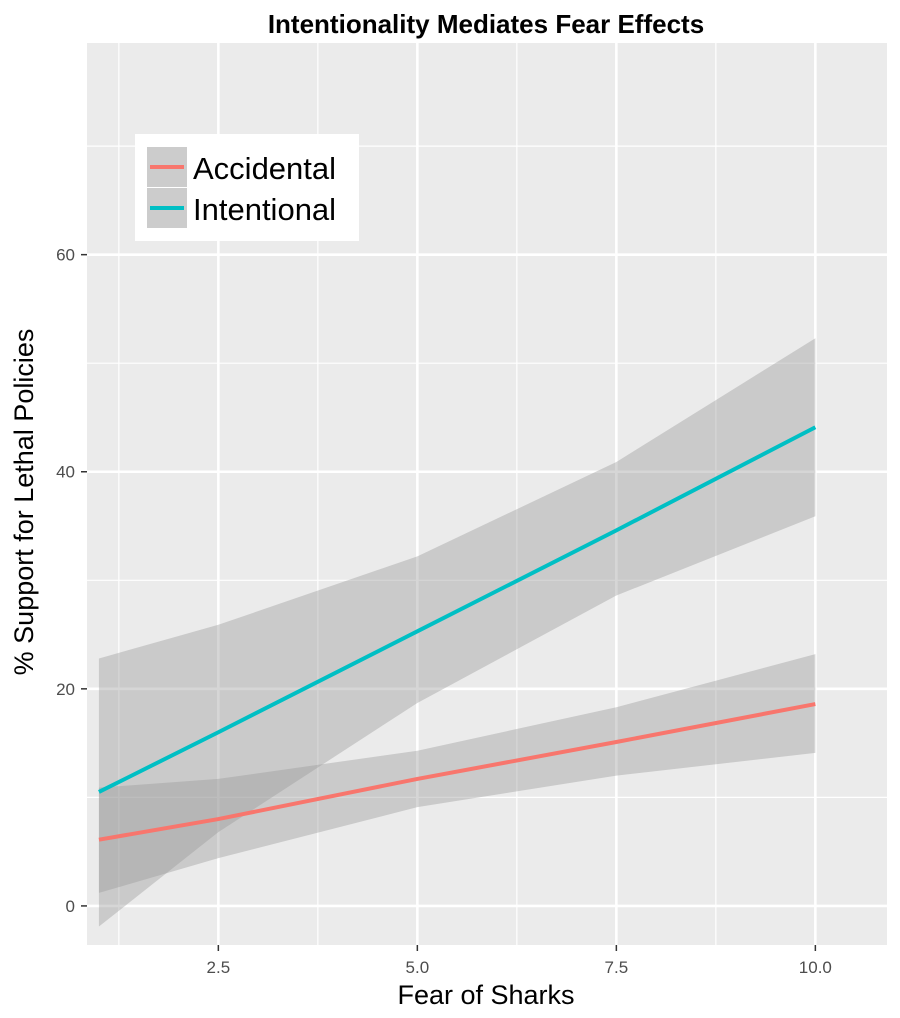 The height and width of the screenshot is (1018, 900). What do you see at coordinates (264, 209) in the screenshot?
I see `legend-label-intentional: Intentional` at bounding box center [264, 209].